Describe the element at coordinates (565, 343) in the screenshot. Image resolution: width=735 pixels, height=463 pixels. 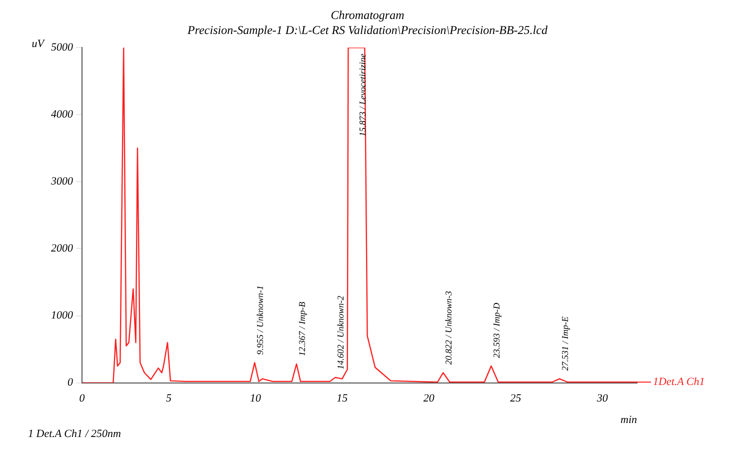
I see `annotation: 27.531 / Imp-E` at that location.